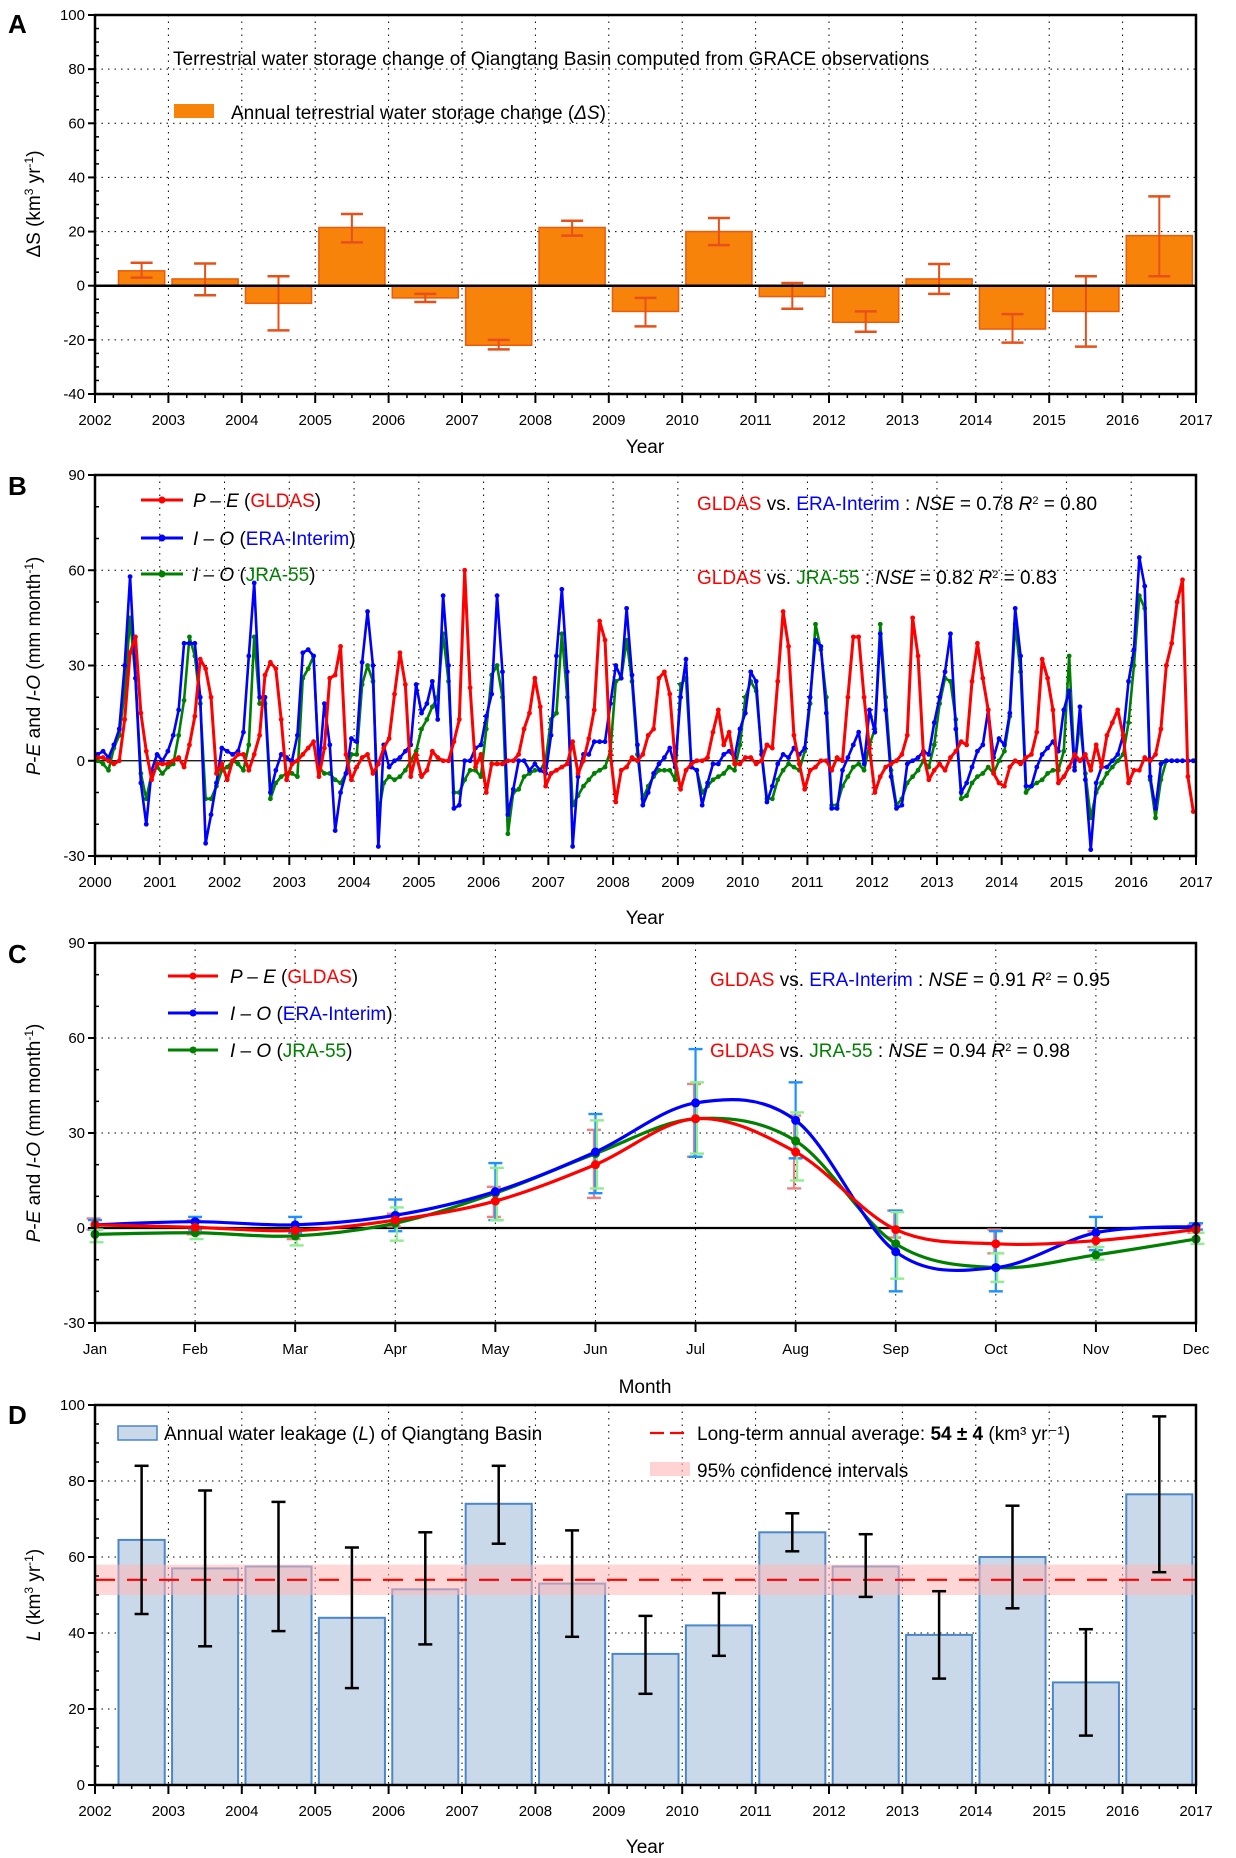 The image size is (1236, 1858). What do you see at coordinates (76, 1557) in the screenshot?
I see `panel-d-ytick-label: 60` at bounding box center [76, 1557].